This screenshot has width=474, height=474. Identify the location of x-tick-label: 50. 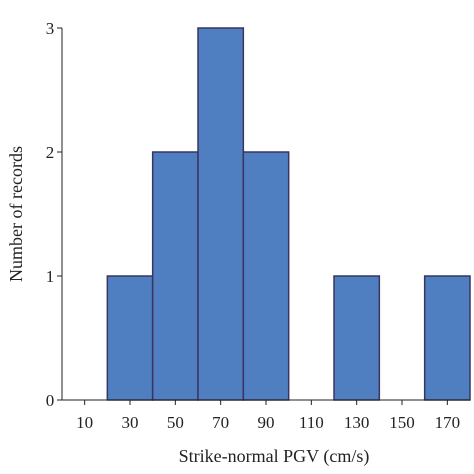
(175, 422).